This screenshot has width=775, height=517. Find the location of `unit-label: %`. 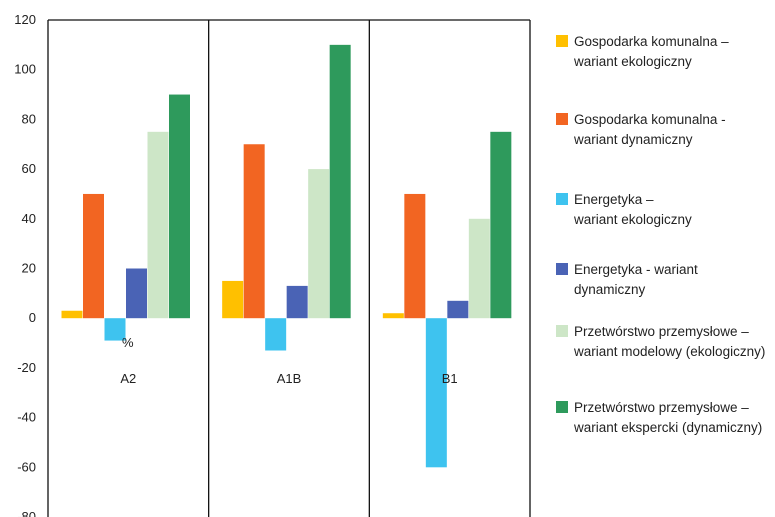

unit-label: % is located at coordinates (128, 342).